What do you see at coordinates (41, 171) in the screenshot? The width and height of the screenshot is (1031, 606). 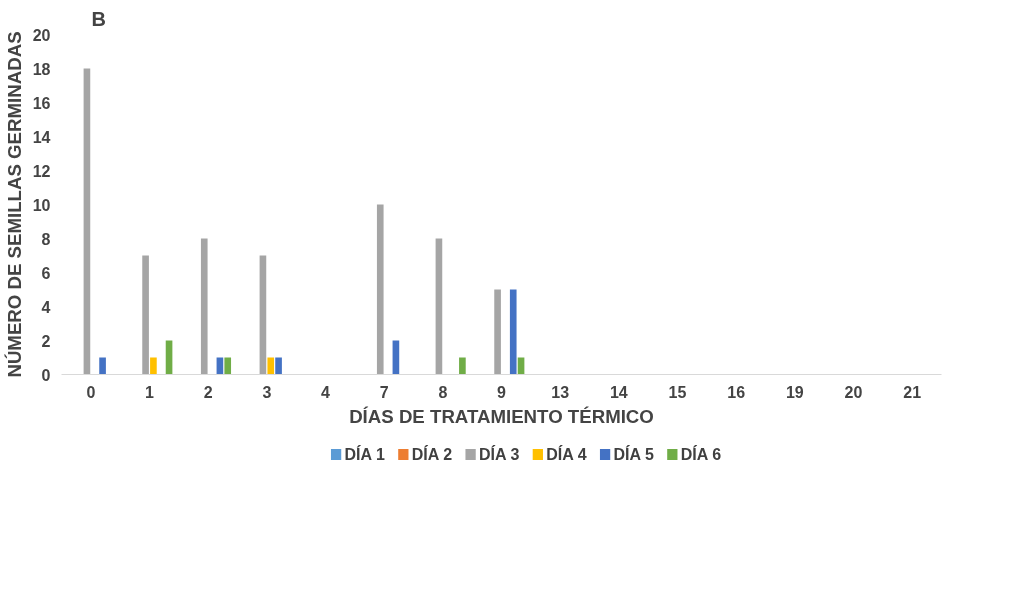 I see `y-tick-label: 12` at bounding box center [41, 171].